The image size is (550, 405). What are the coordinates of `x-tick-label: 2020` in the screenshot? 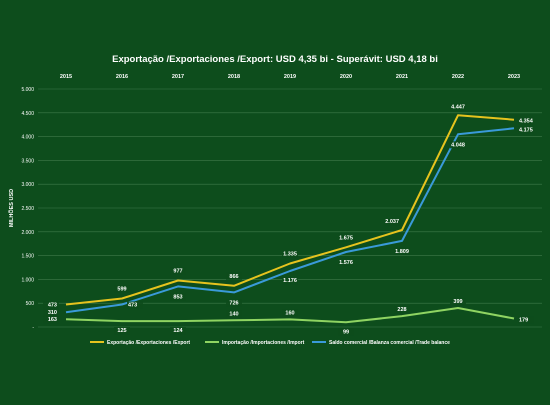 It's located at (346, 77).